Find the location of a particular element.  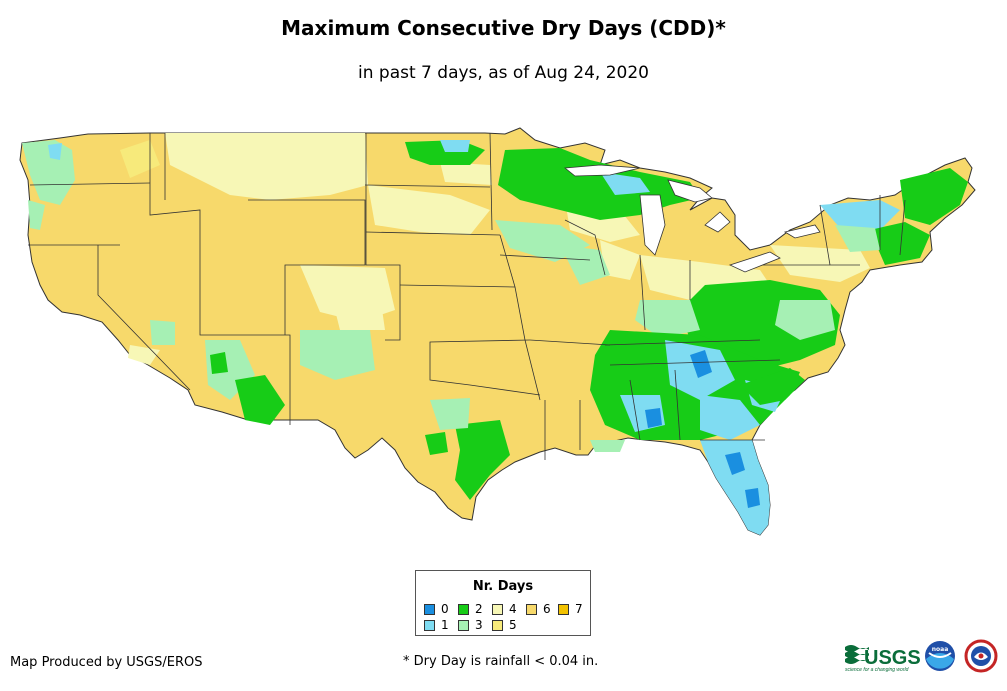

credit-text: Map Produced by USGS/EROS is located at coordinates (106, 662).